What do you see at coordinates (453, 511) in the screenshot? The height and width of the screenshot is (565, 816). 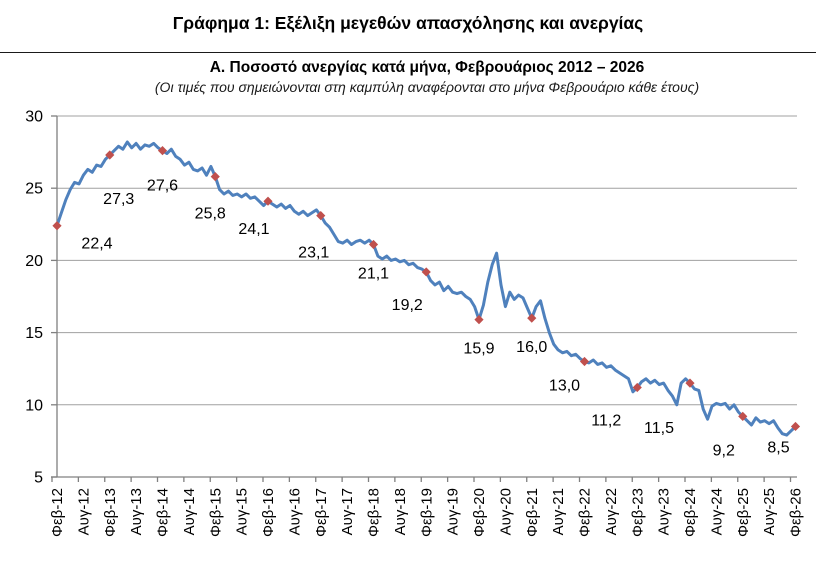 I see `svg-text: Αυγ-19` at bounding box center [453, 511].